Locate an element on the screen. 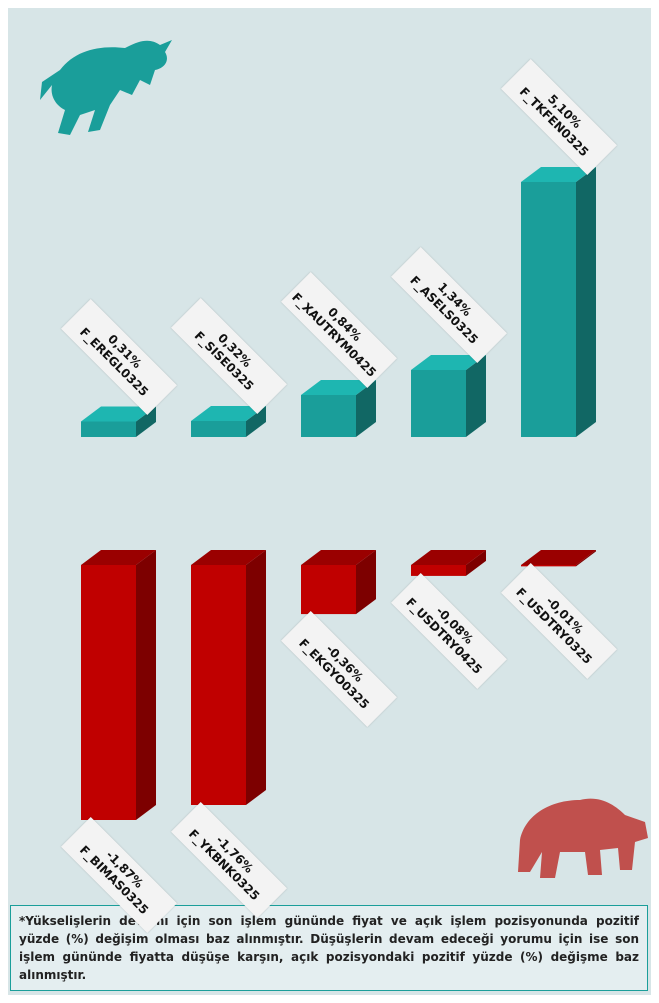  bull-icon is located at coordinates (106, 87).